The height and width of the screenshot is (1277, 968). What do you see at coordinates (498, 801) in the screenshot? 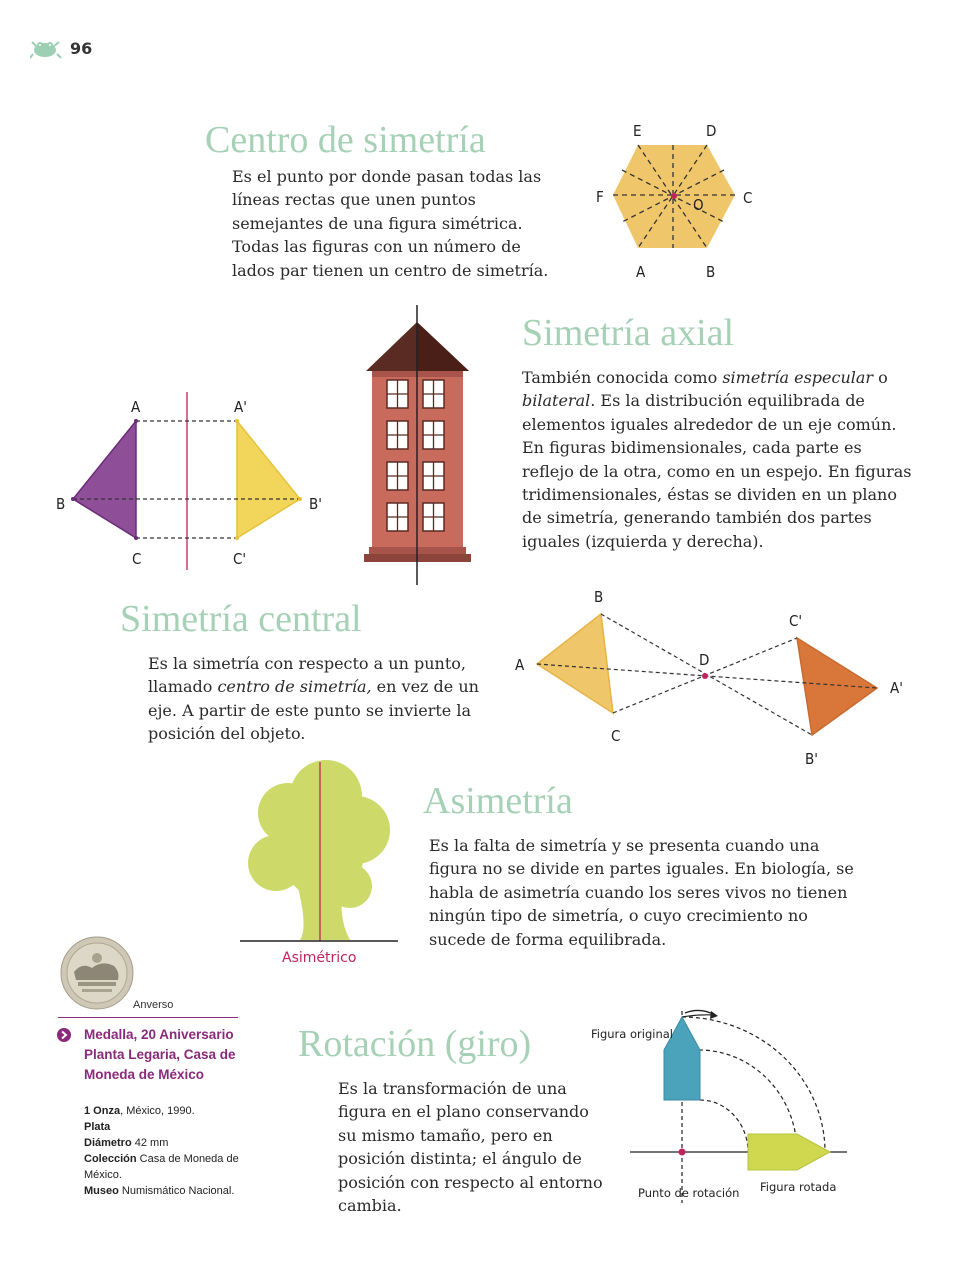
I see `asimetria-title: Asimetría` at bounding box center [498, 801].